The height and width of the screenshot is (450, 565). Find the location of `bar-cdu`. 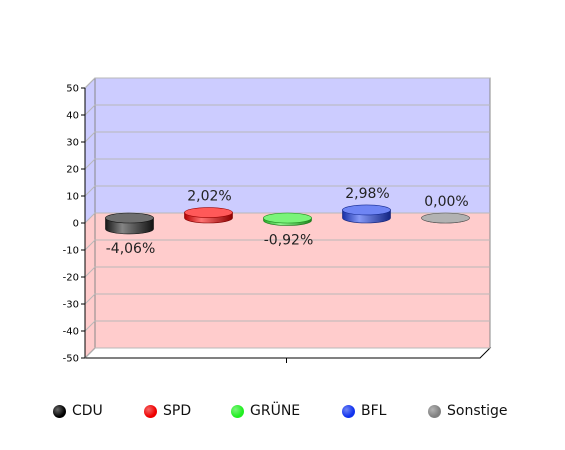

bar-cdu is located at coordinates (129, 223).